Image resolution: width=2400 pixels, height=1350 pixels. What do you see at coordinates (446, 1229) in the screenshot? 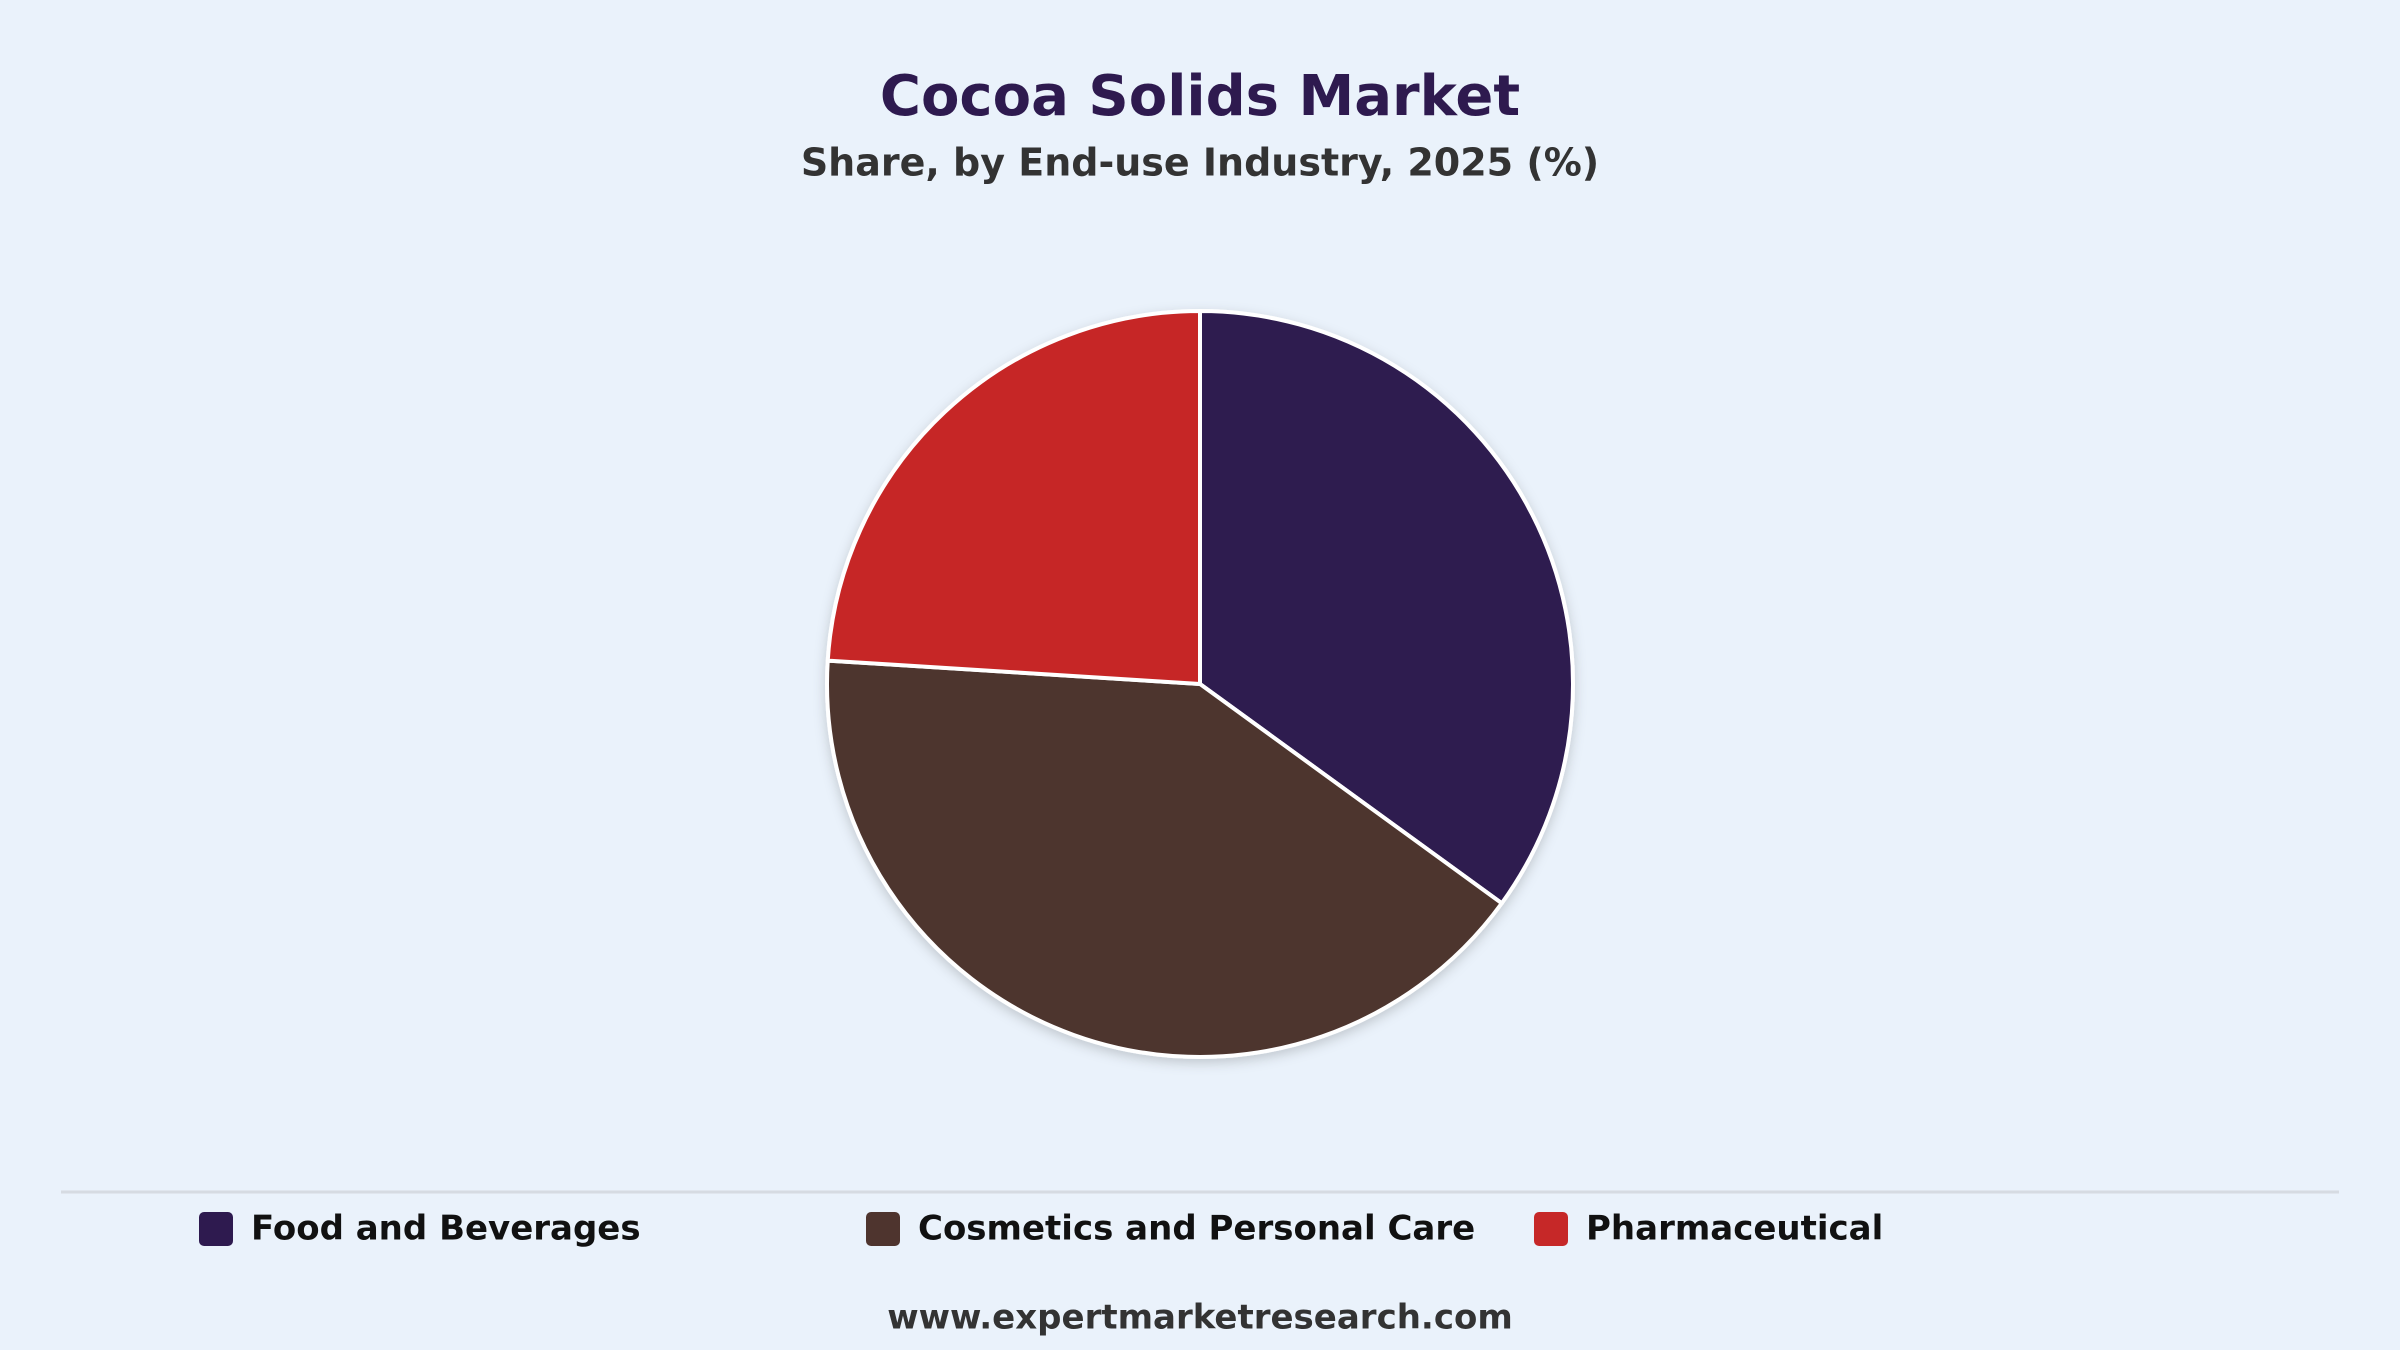
I see `legend-label: Food and Beverages` at bounding box center [446, 1229].